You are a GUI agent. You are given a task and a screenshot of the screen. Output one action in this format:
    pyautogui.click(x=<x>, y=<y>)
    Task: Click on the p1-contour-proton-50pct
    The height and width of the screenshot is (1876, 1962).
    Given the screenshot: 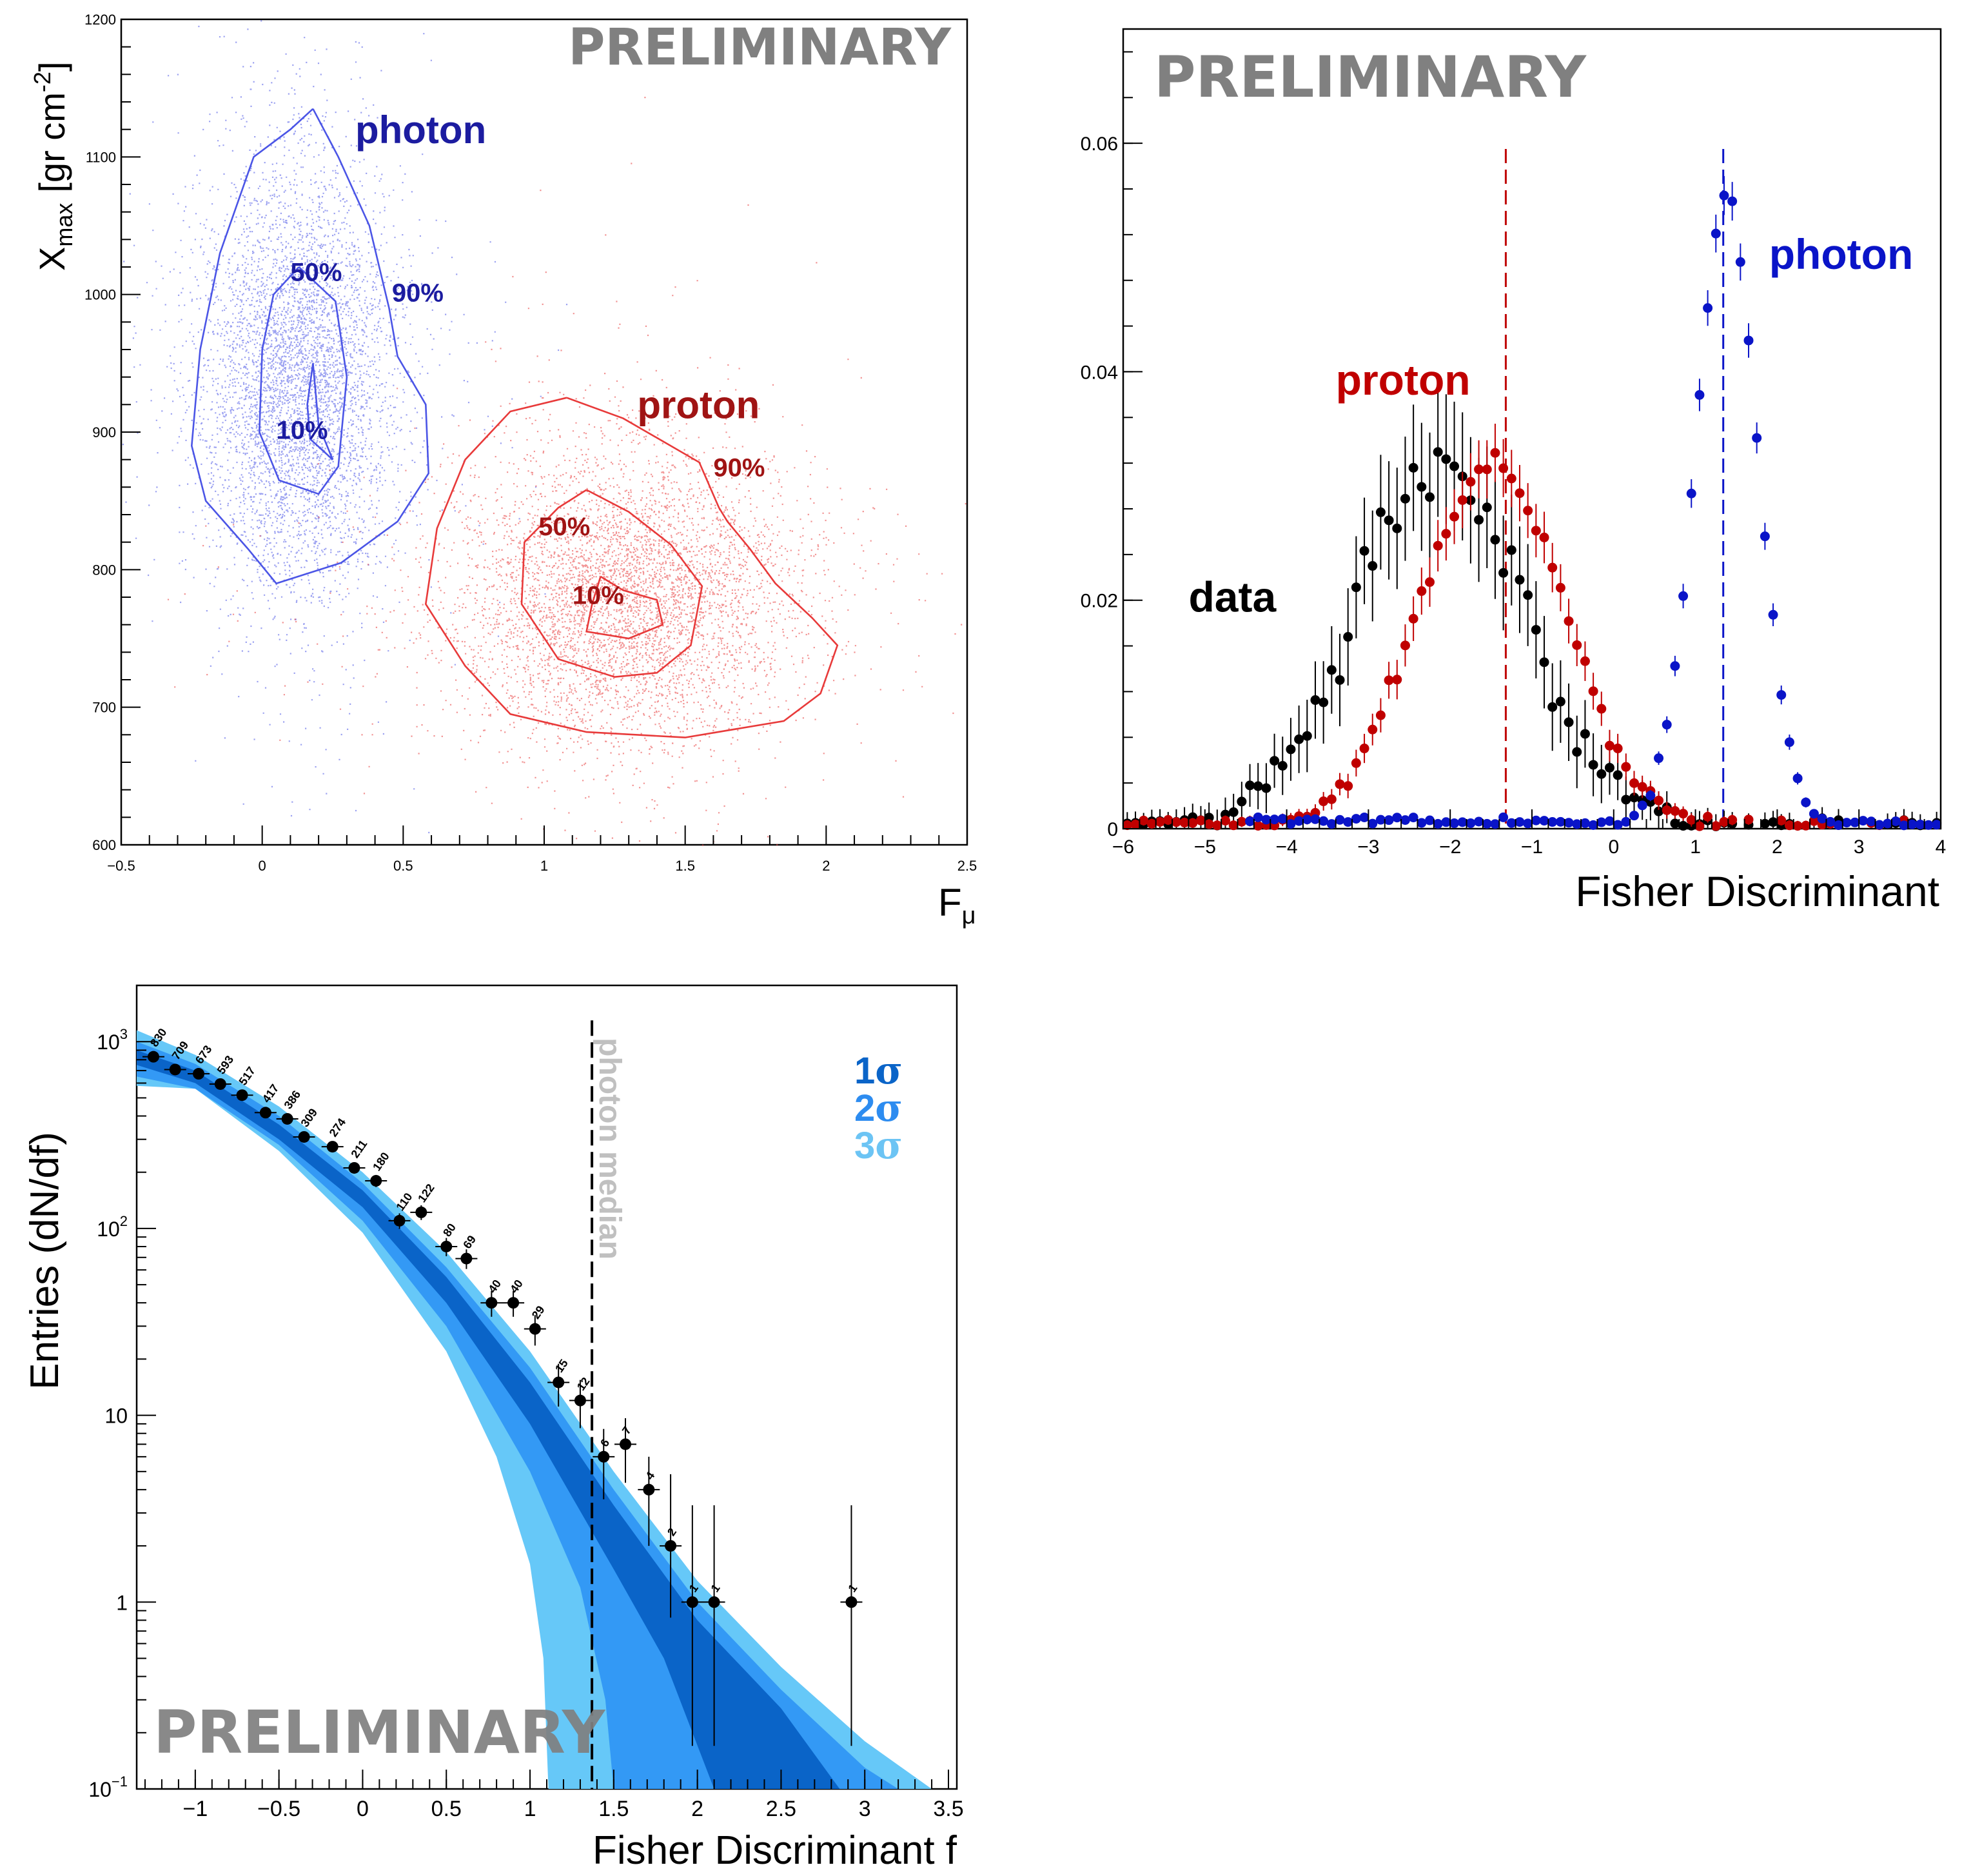 What is the action you would take?
    pyautogui.click(x=611, y=583)
    